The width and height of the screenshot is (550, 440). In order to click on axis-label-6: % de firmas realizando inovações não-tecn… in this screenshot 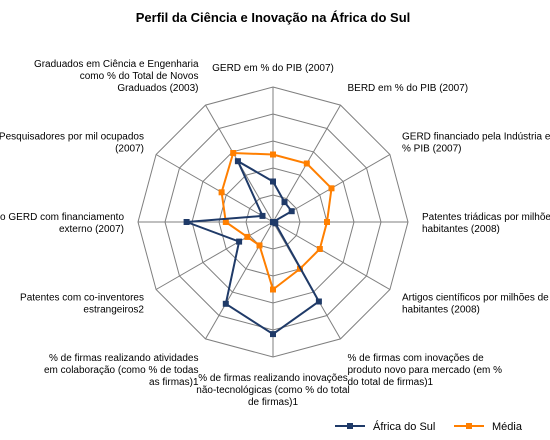, I will do `click(272, 390)`.